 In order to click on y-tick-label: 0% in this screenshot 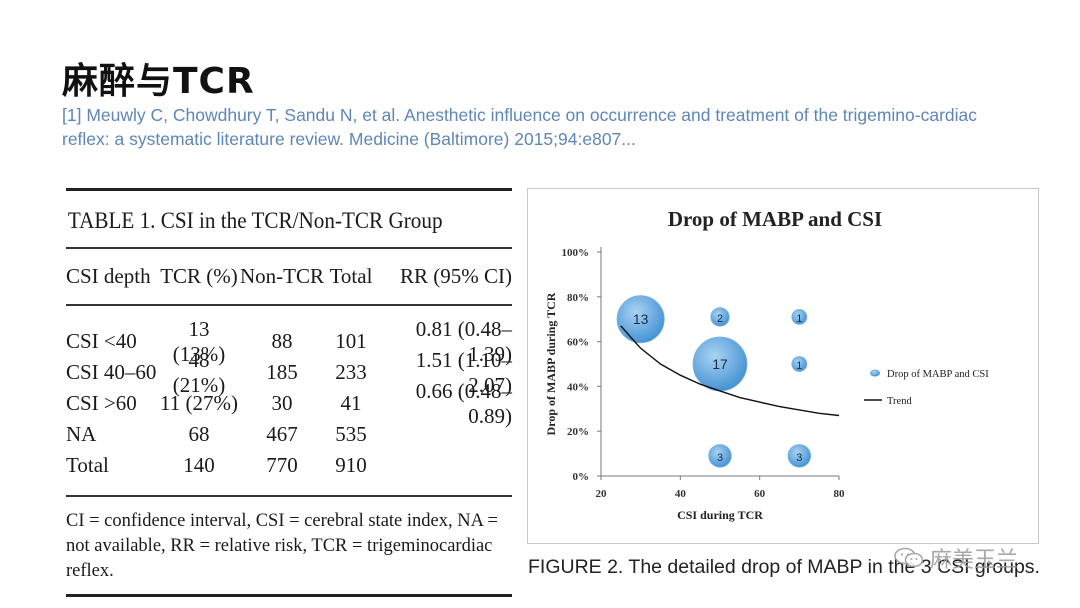, I will do `click(581, 477)`.